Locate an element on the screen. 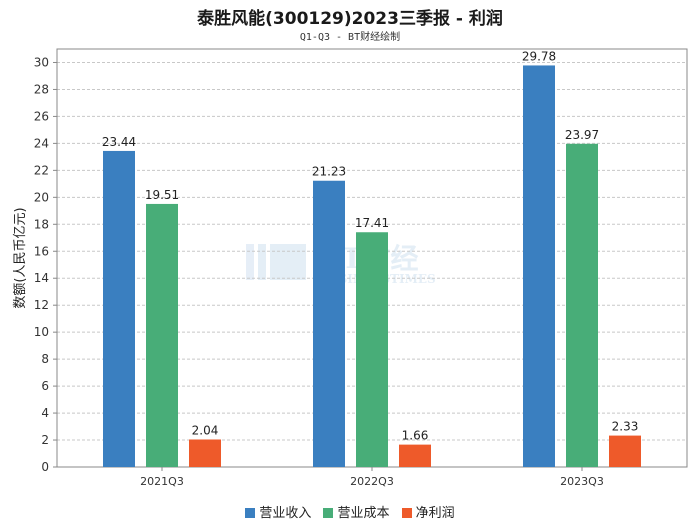 This screenshot has height=524, width=700. y-tick-label: 16 is located at coordinates (41, 251).